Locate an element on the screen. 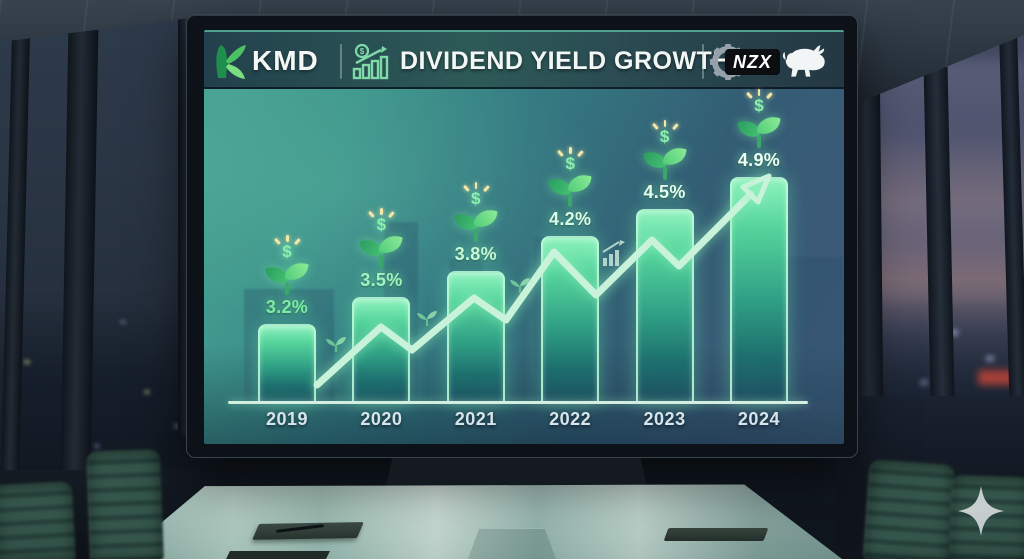  bar-value-label: 3.5% is located at coordinates (381, 280).